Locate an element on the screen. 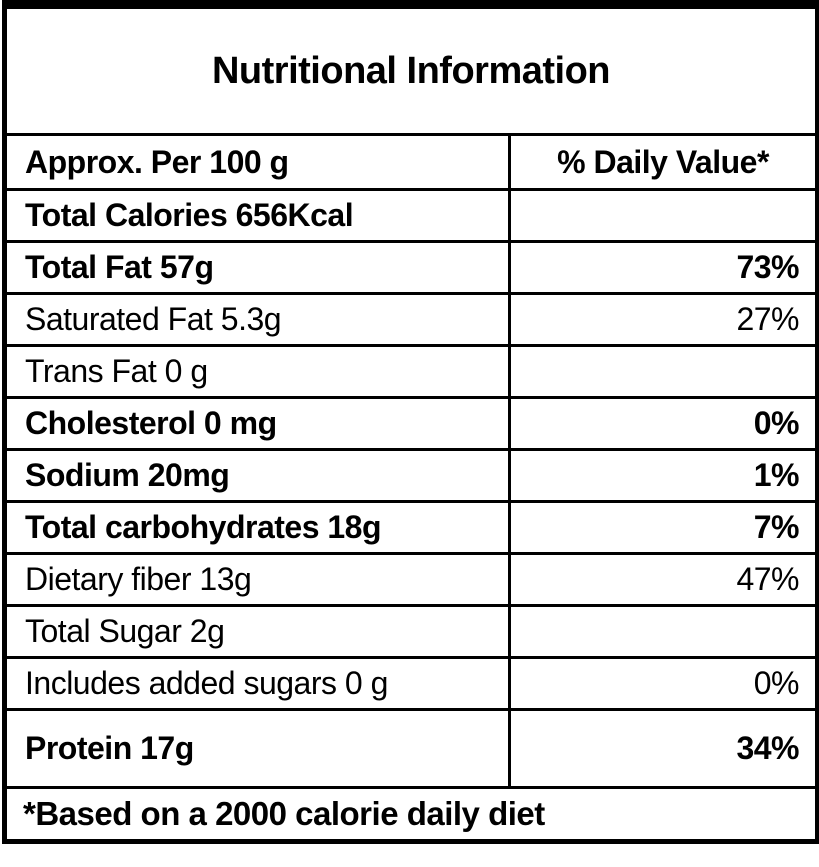 The height and width of the screenshot is (867, 819). nutrient-daily-value: 1% is located at coordinates (663, 475).